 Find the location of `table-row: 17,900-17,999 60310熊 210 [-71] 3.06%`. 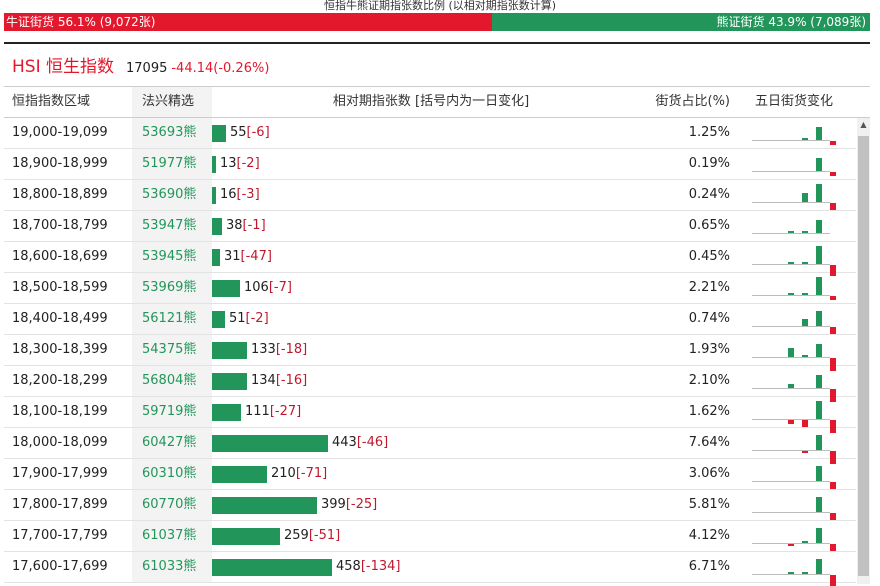

table-row: 17,900-17,999 60310熊 210 [-71] 3.06% is located at coordinates (430, 474).